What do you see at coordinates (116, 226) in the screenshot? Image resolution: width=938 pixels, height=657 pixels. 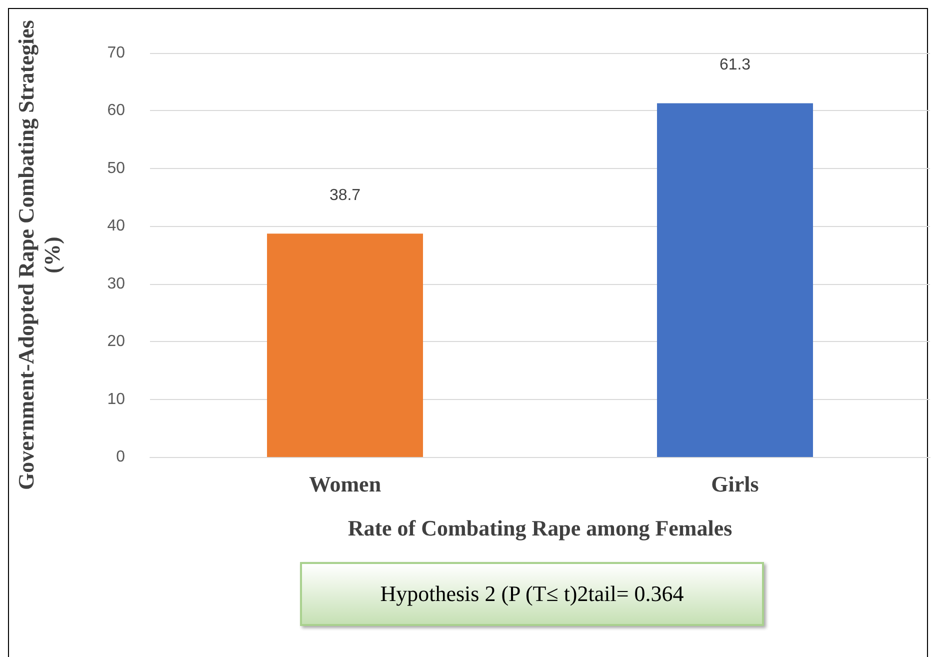 I see `y-tick-label: 40` at bounding box center [116, 226].